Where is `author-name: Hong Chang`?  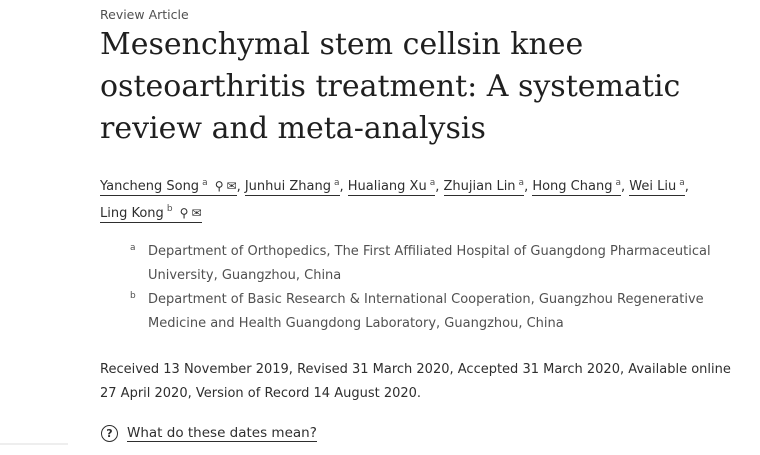
author-name: Hong Chang is located at coordinates (572, 187).